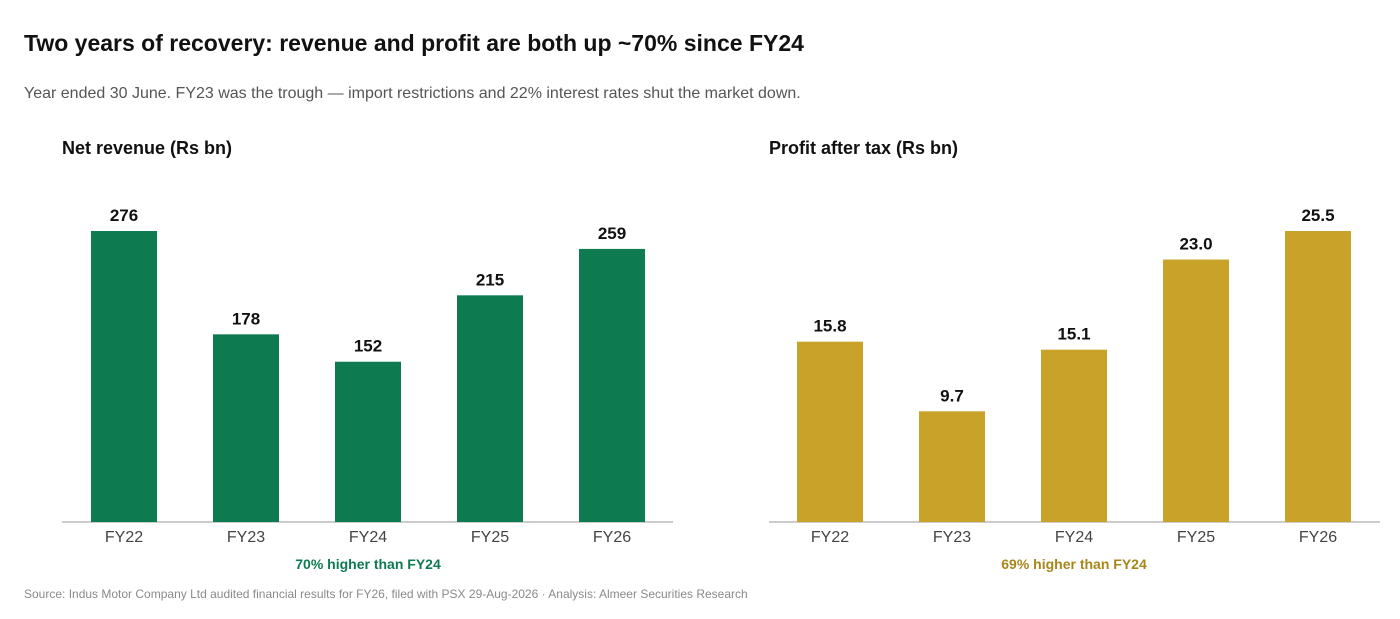  I want to click on net-revenue-bar-fy25, so click(490, 408).